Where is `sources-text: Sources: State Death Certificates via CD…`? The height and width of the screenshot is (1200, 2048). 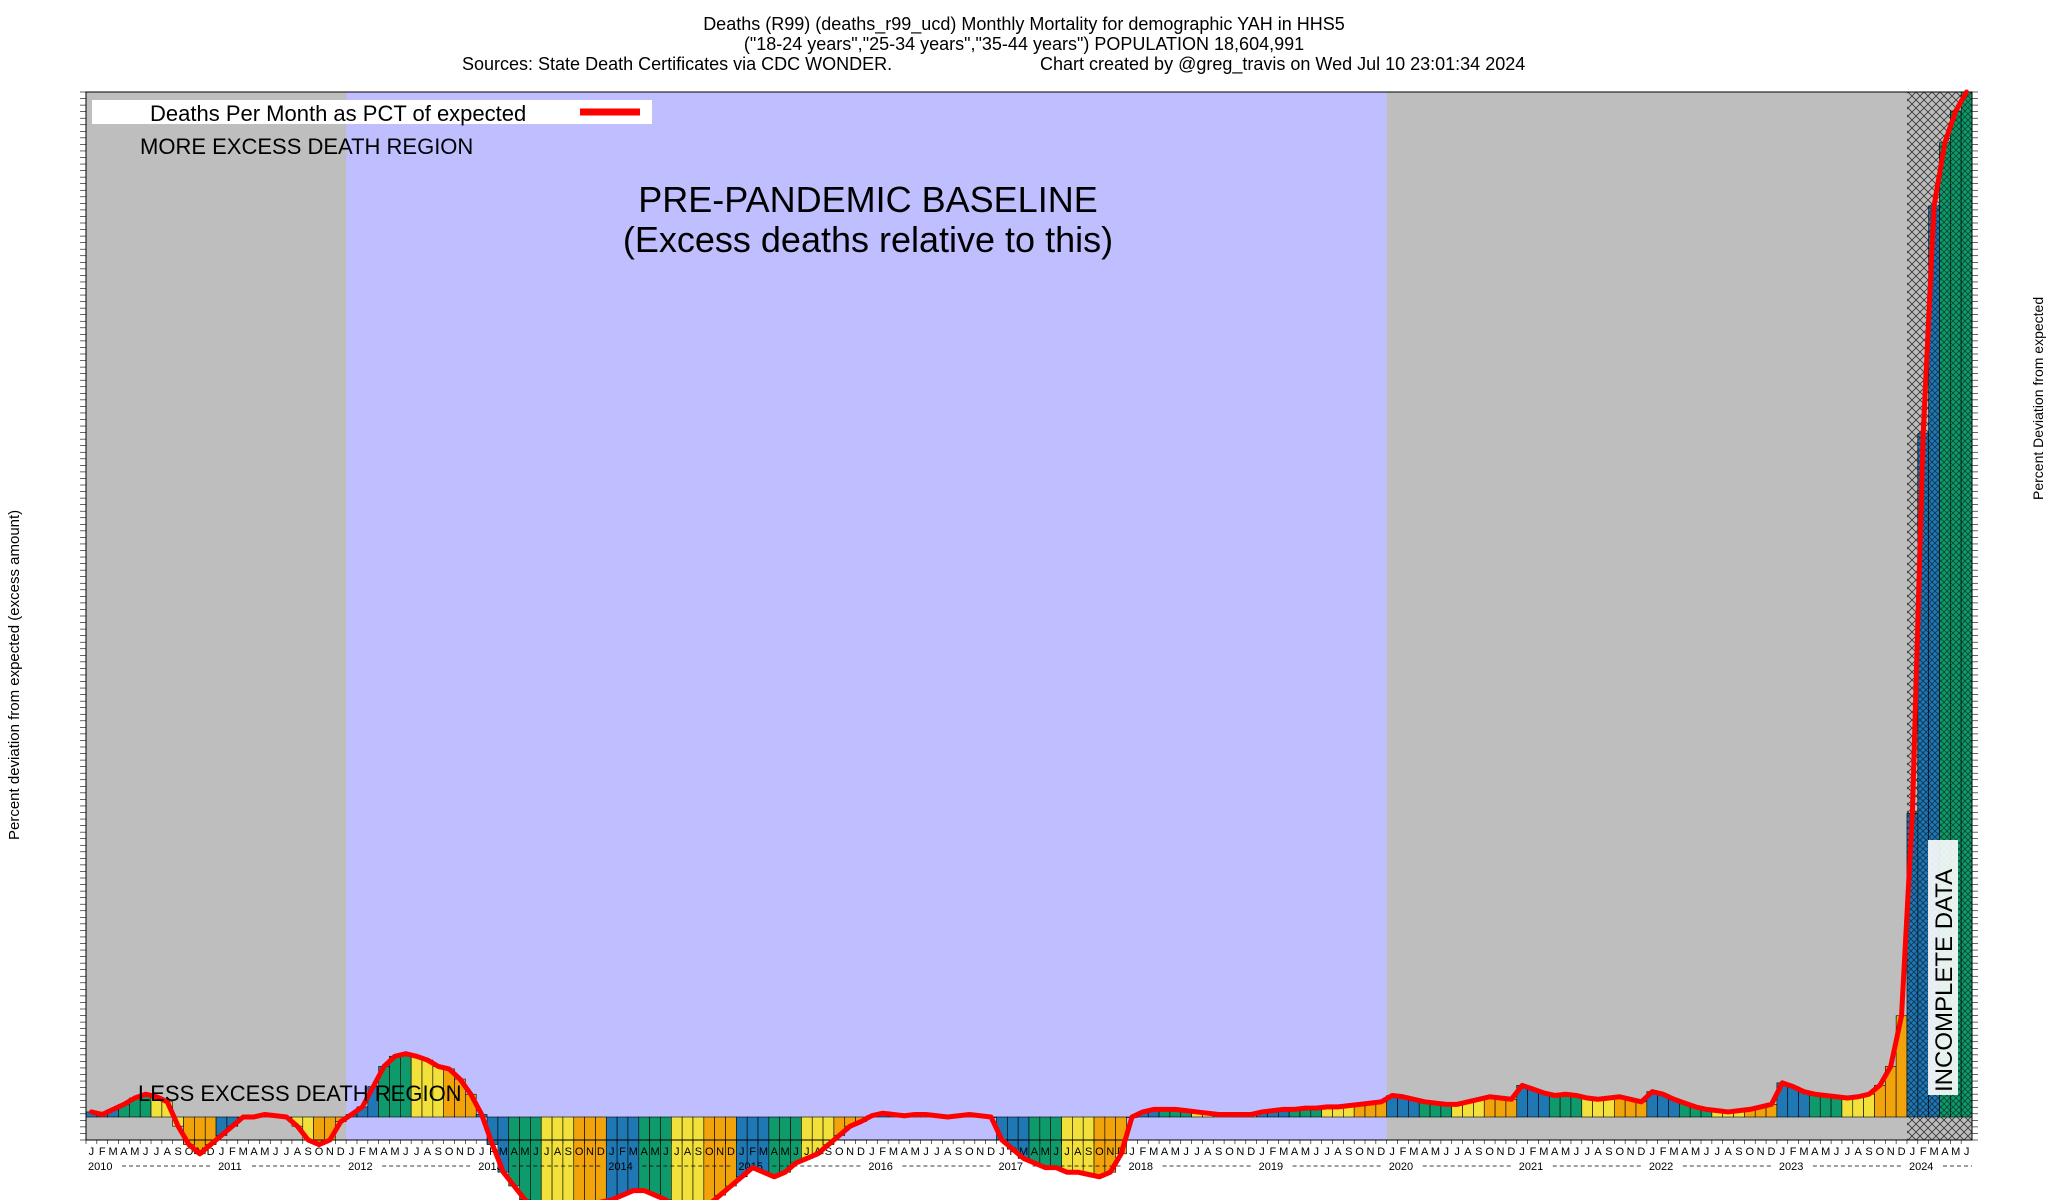
sources-text: Sources: State Death Certificates via CD… is located at coordinates (677, 64).